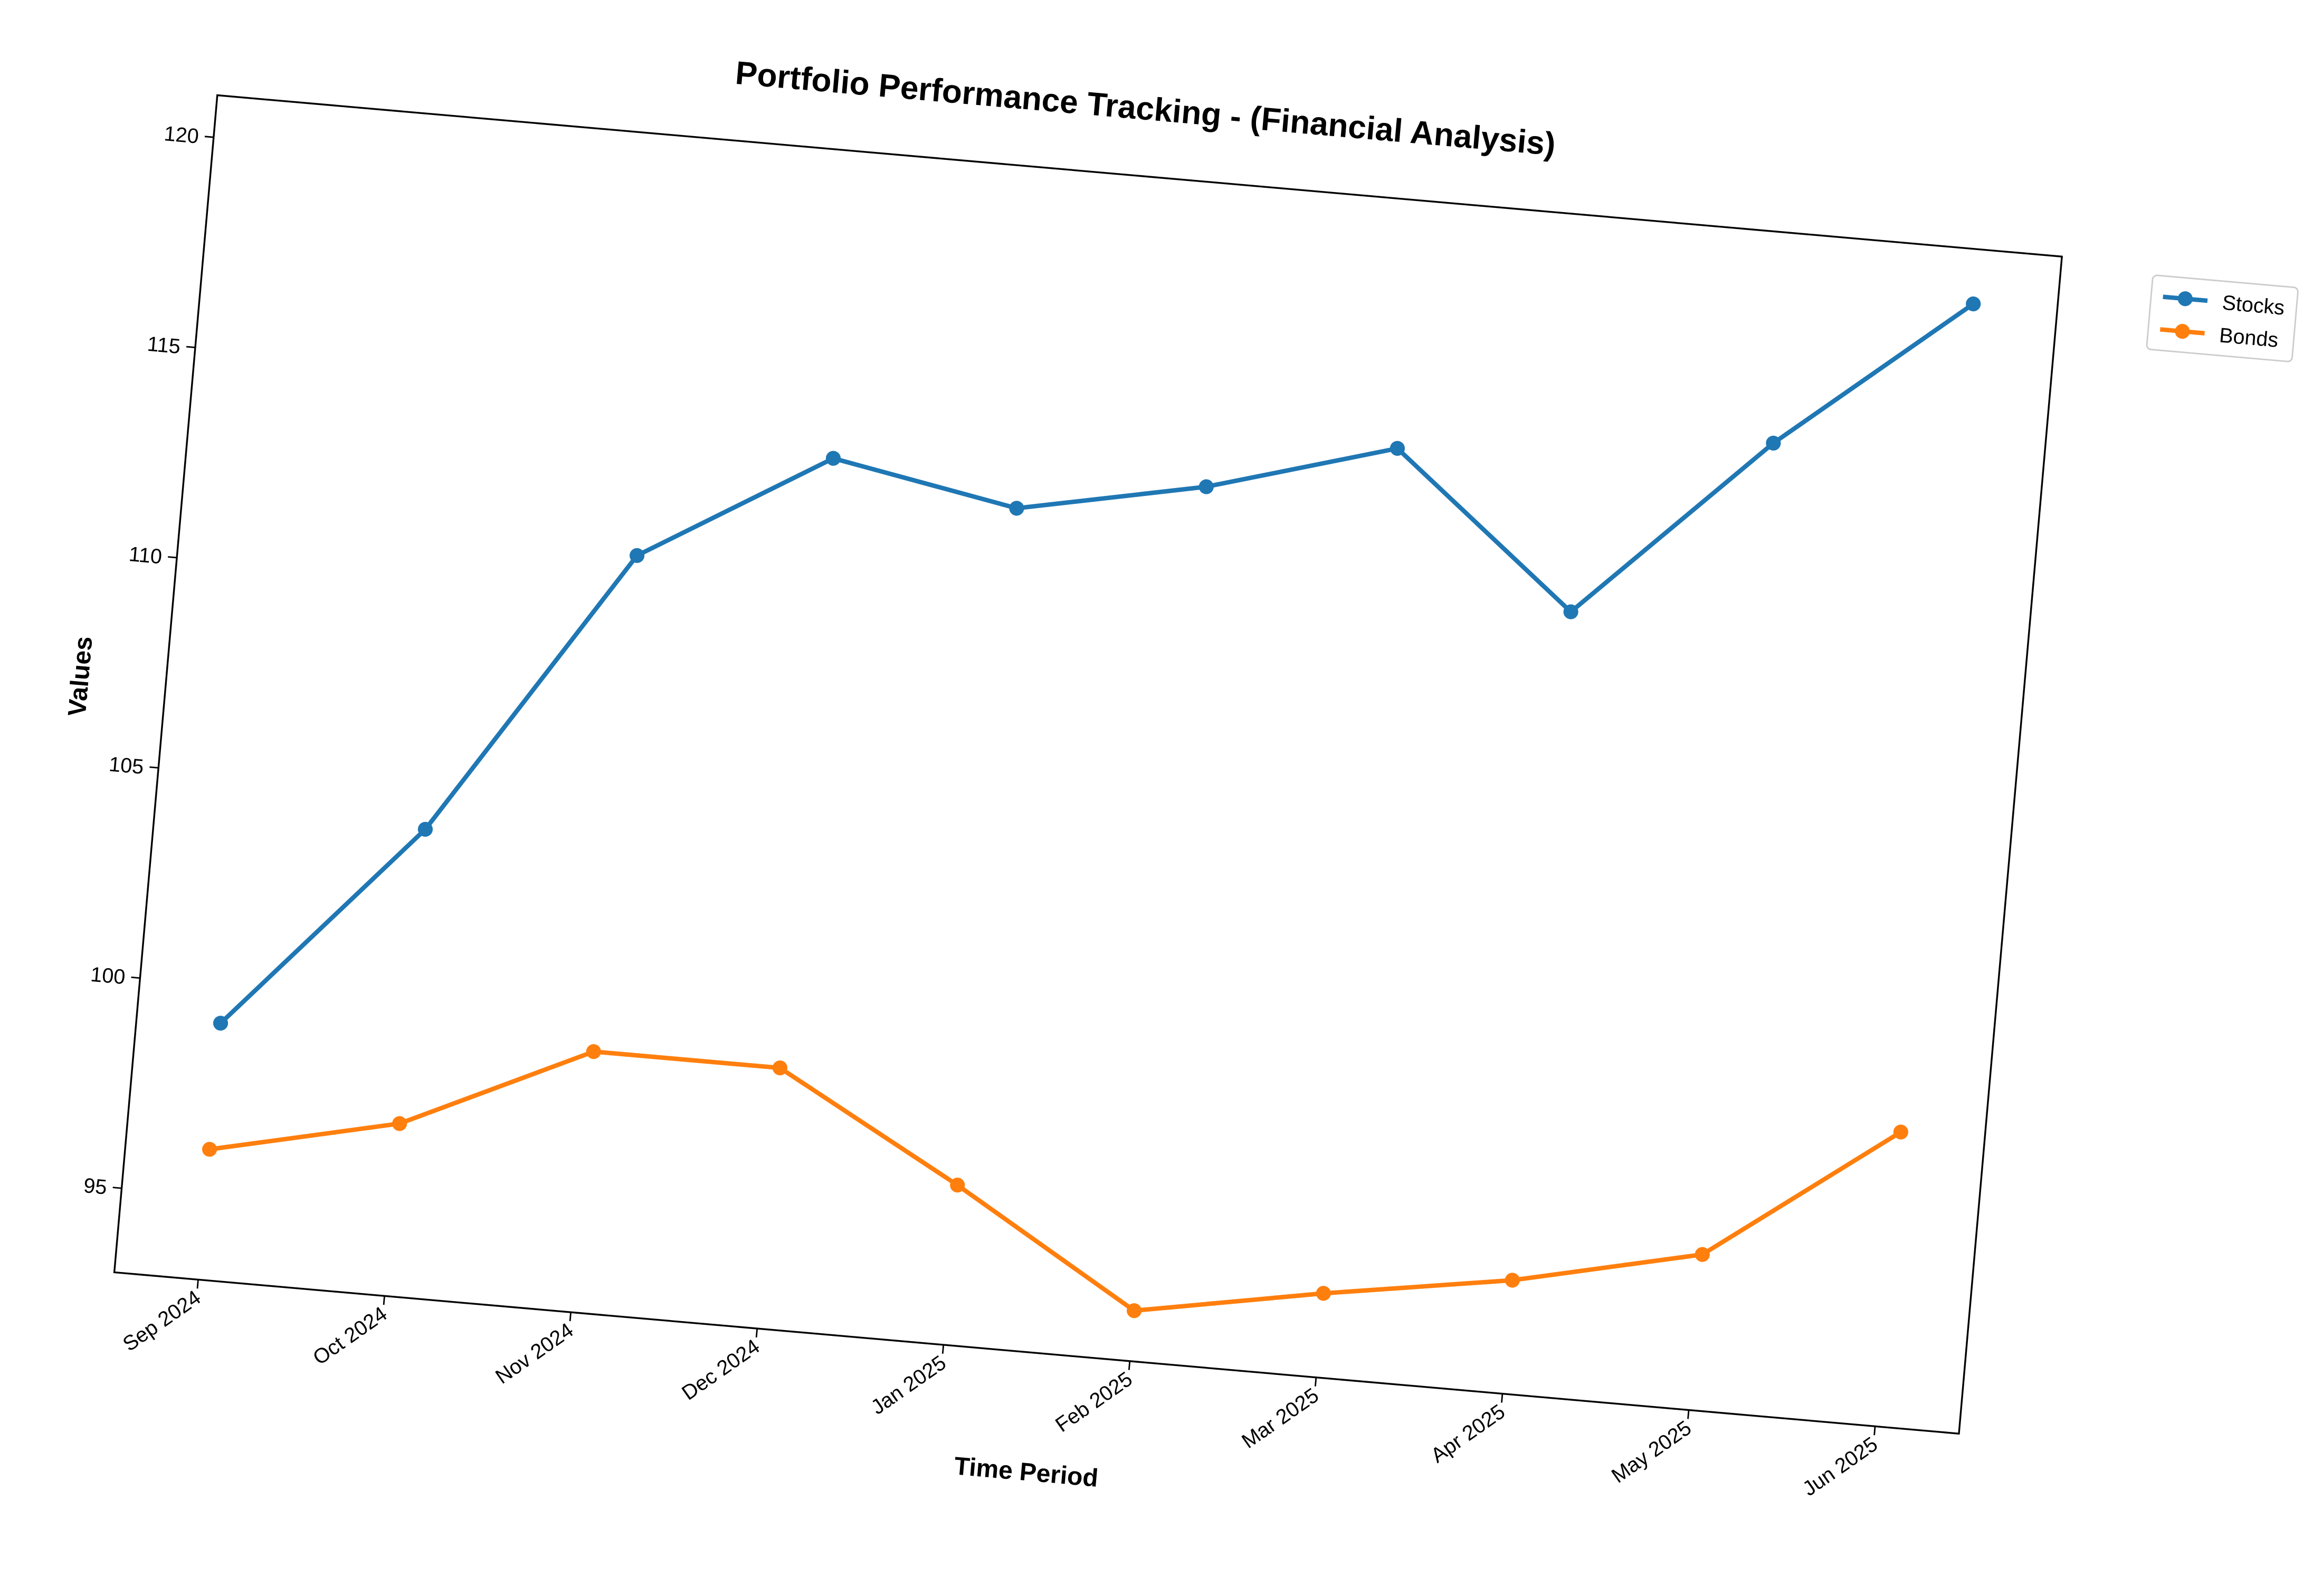  I want to click on y-tick-label: 95, so click(95, 1186).